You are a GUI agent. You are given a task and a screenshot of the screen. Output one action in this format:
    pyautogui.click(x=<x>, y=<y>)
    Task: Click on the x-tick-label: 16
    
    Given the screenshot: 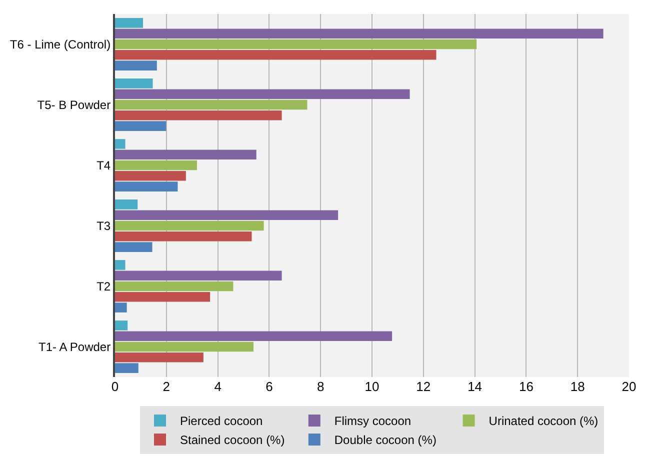 What is the action you would take?
    pyautogui.click(x=526, y=386)
    